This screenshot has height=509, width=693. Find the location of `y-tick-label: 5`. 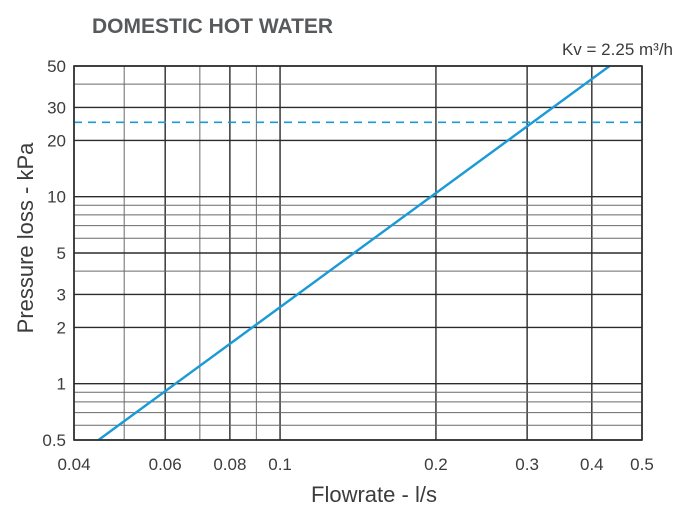

y-tick-label: 5 is located at coordinates (61, 253).